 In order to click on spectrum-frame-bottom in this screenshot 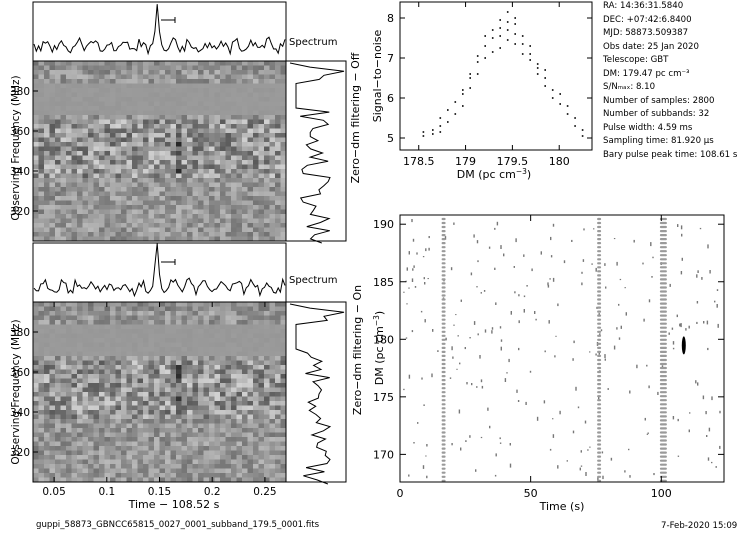, I will do `click(316, 392)`.